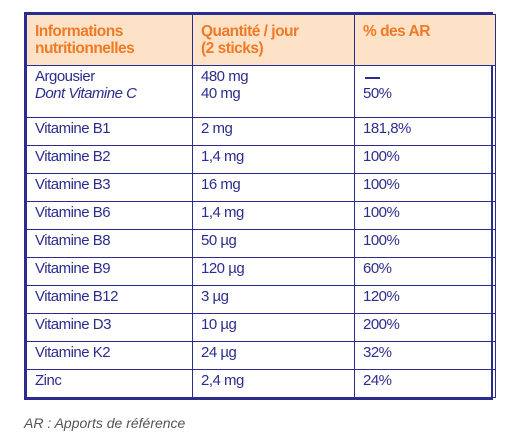 This screenshot has height=447, width=516. I want to click on table-row: Vitamine B9 120 µg 60%, so click(261, 271).